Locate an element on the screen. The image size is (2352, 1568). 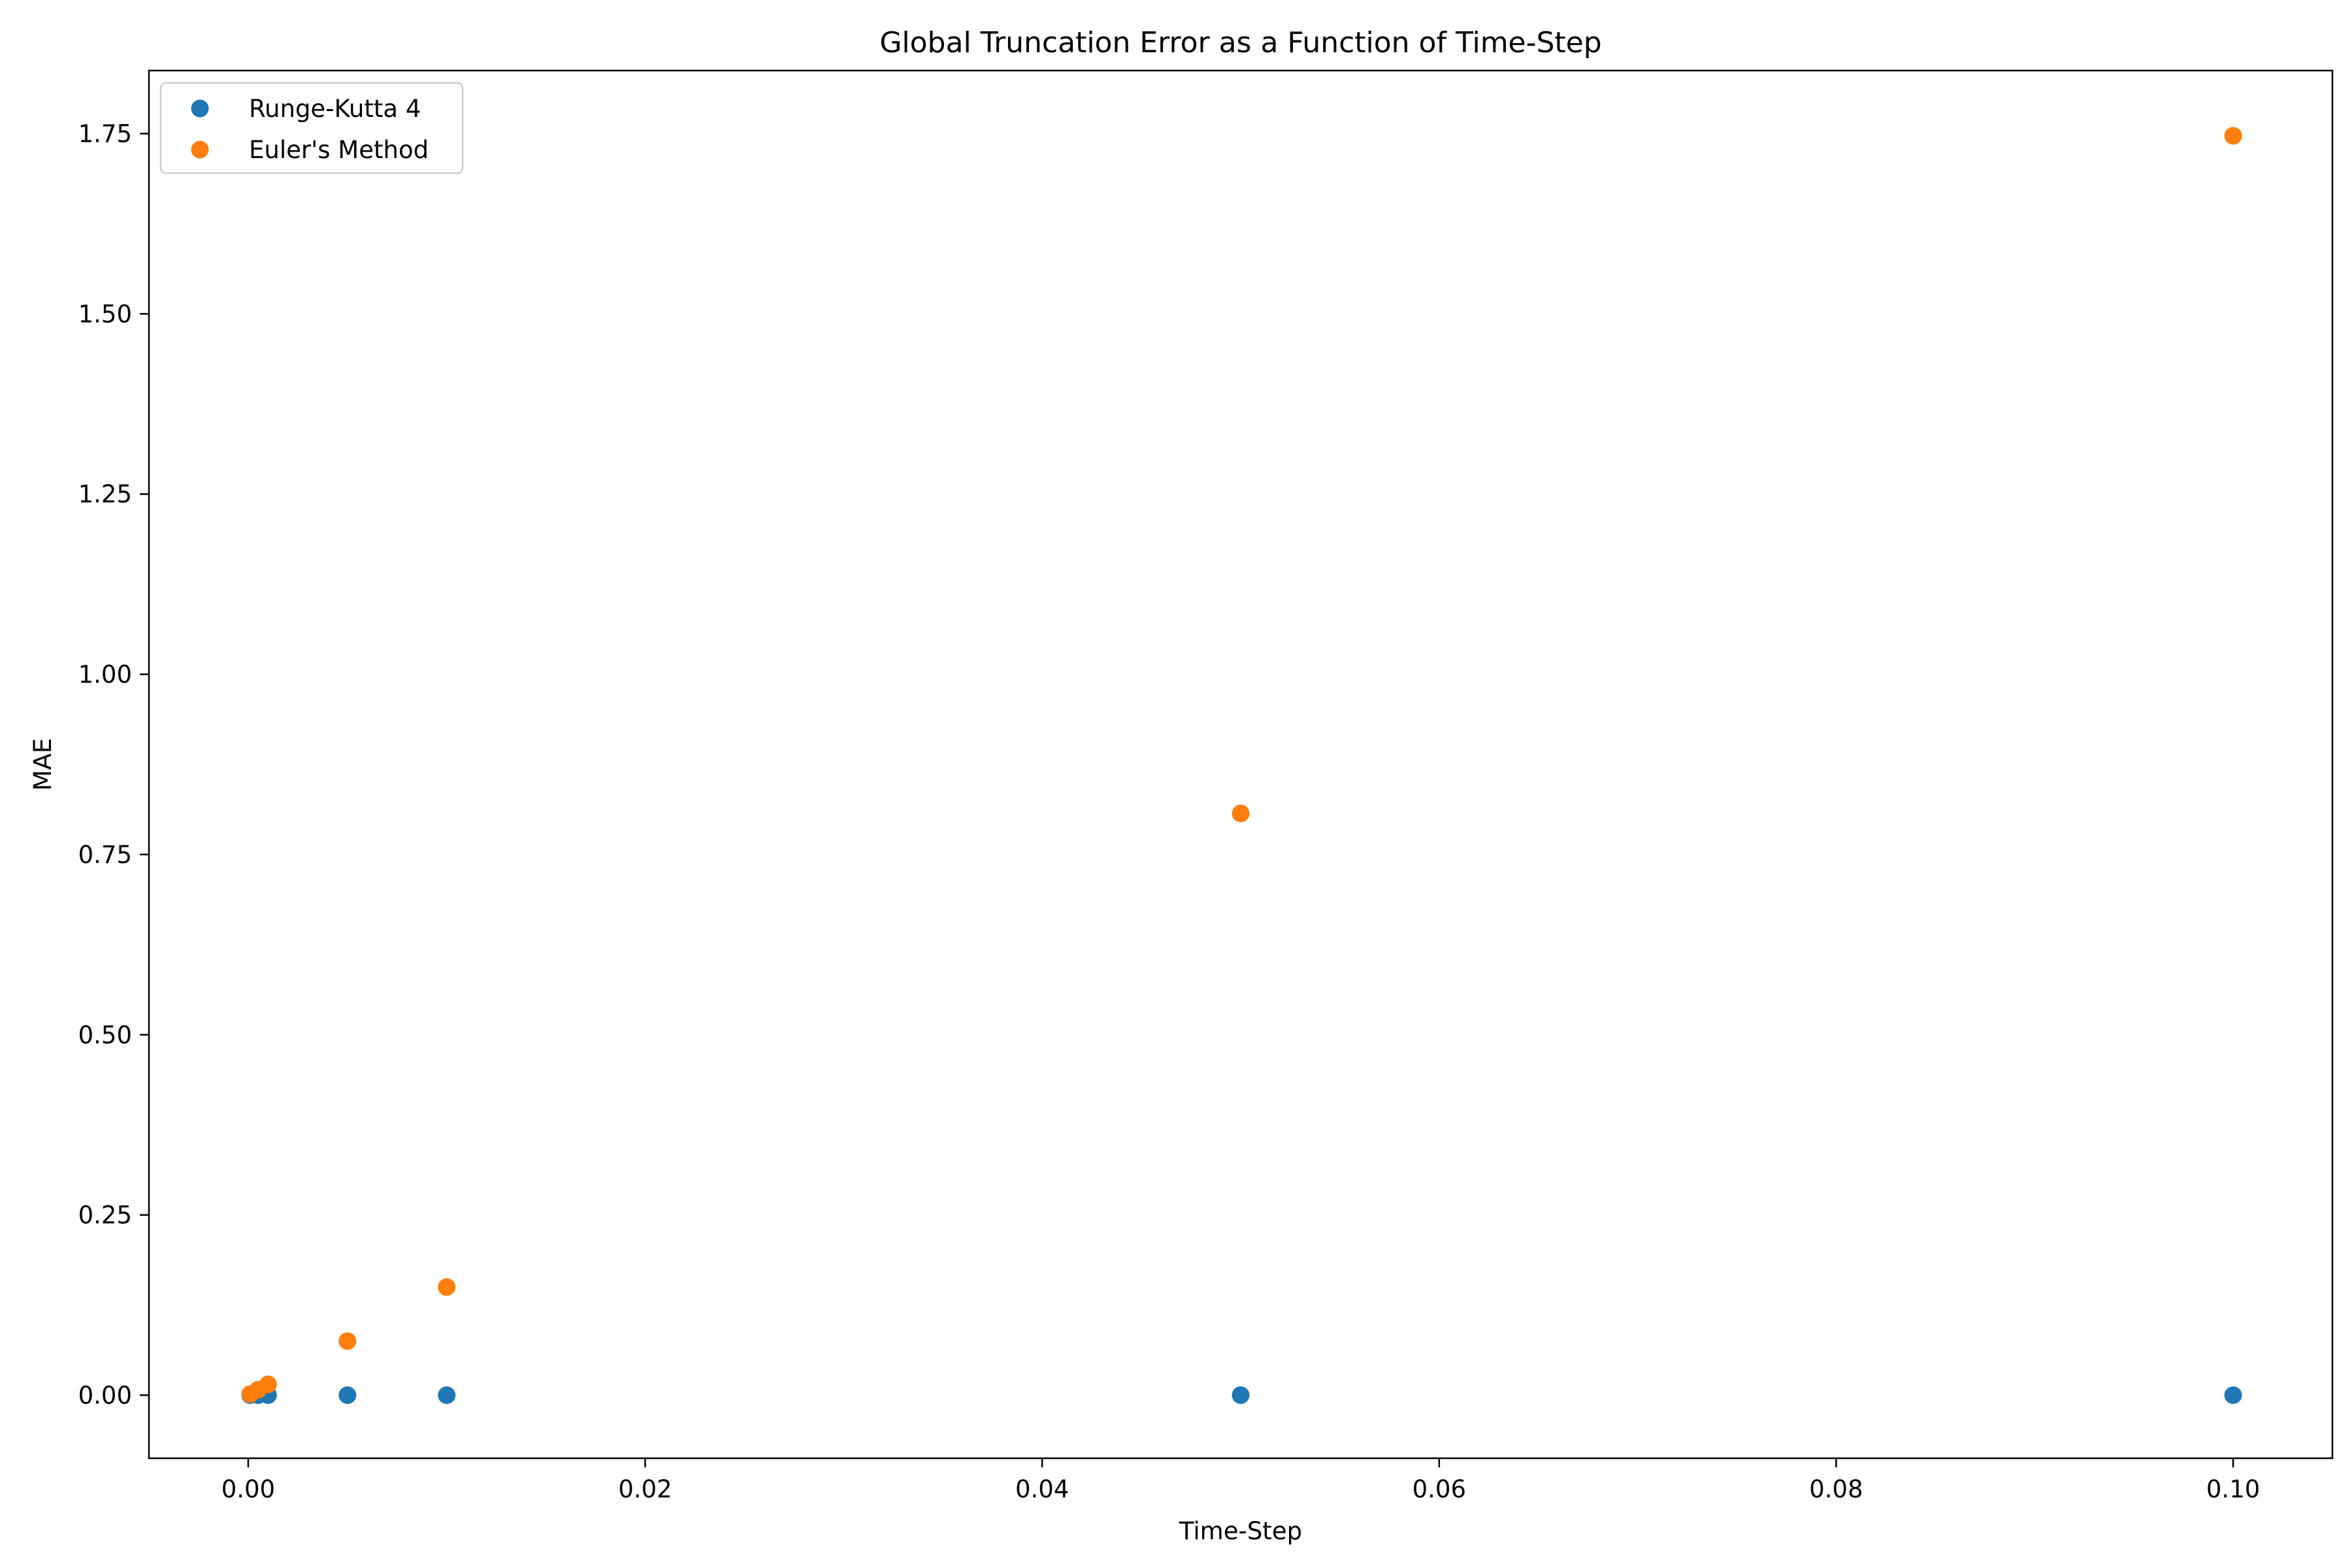
y-tick-label: 0.00 is located at coordinates (105, 1395).